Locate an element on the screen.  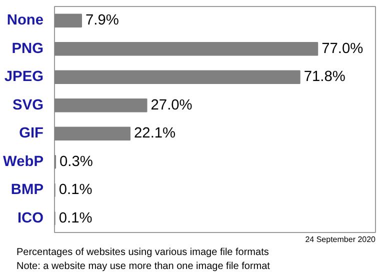
y-tick-label: None is located at coordinates (25, 20).